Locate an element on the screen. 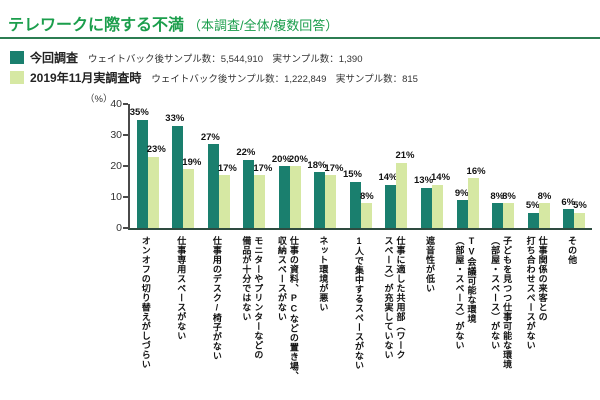 The width and height of the screenshot is (600, 400). category-label: 仕事用のデスク/椅子がない is located at coordinates (216, 298).